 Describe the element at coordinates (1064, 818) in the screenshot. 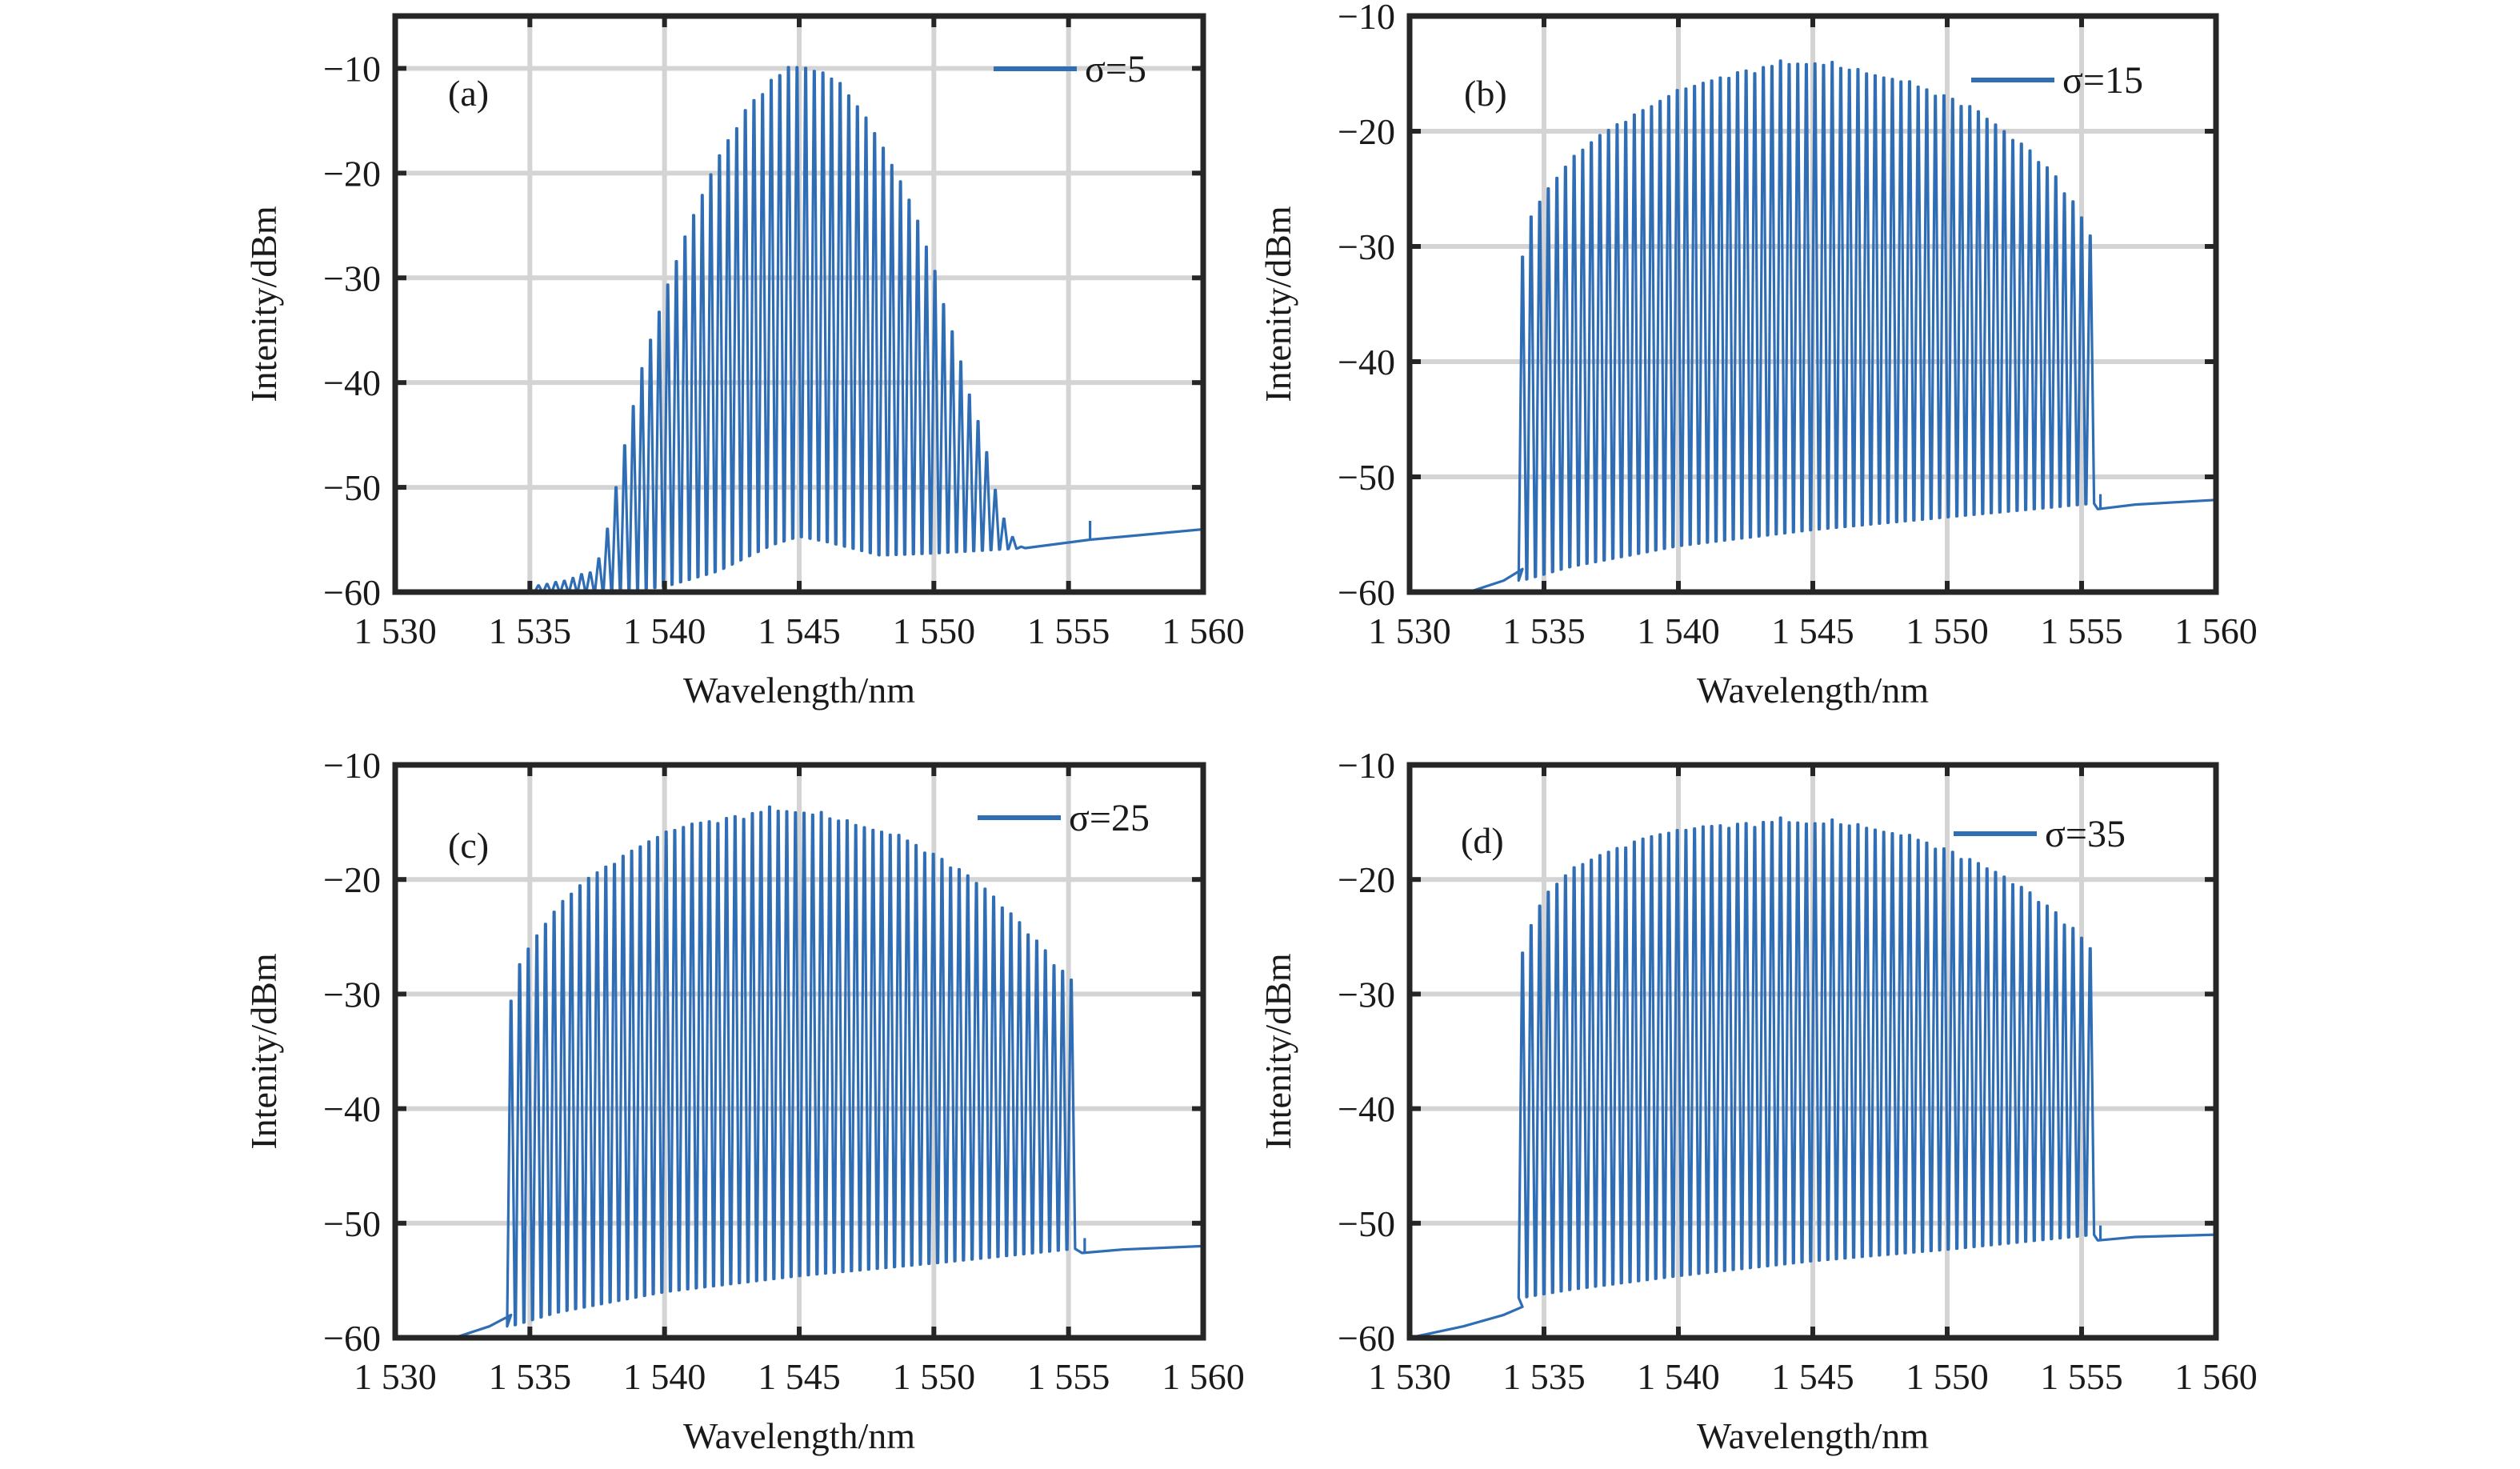

I see `legend: σ=25` at that location.